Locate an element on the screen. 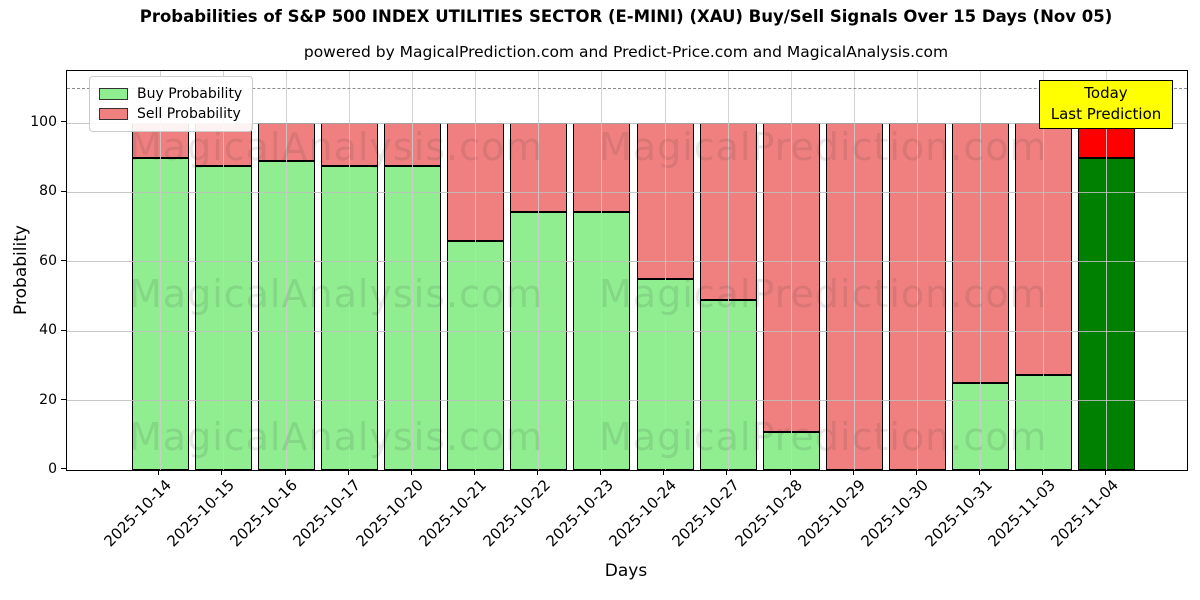 The height and width of the screenshot is (600, 1200). x-tick-label-text: 2025-10-27 is located at coordinates (705, 513).